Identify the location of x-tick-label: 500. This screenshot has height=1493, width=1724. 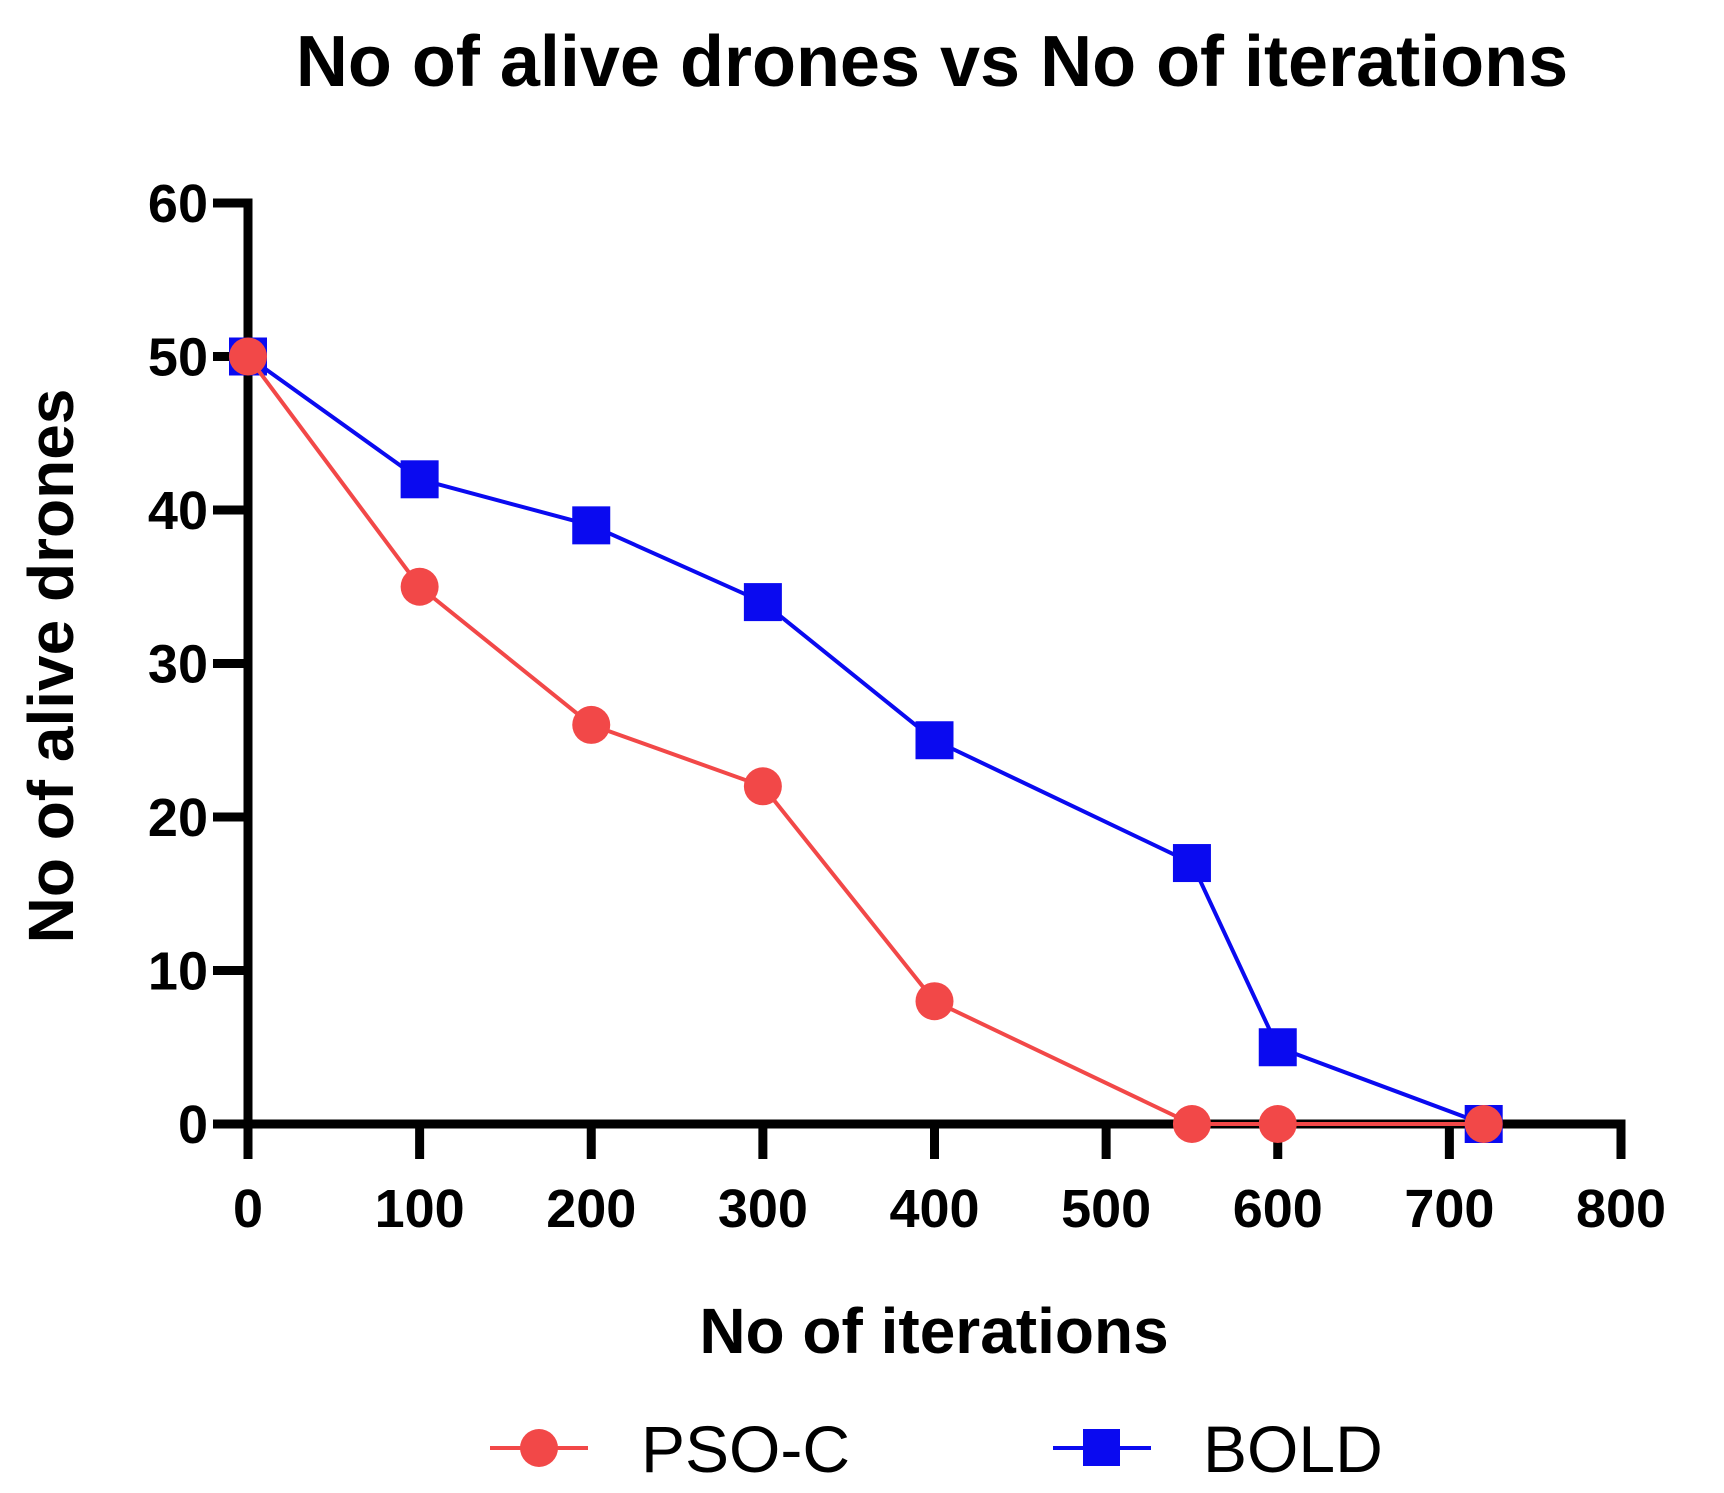
(1106, 1209).